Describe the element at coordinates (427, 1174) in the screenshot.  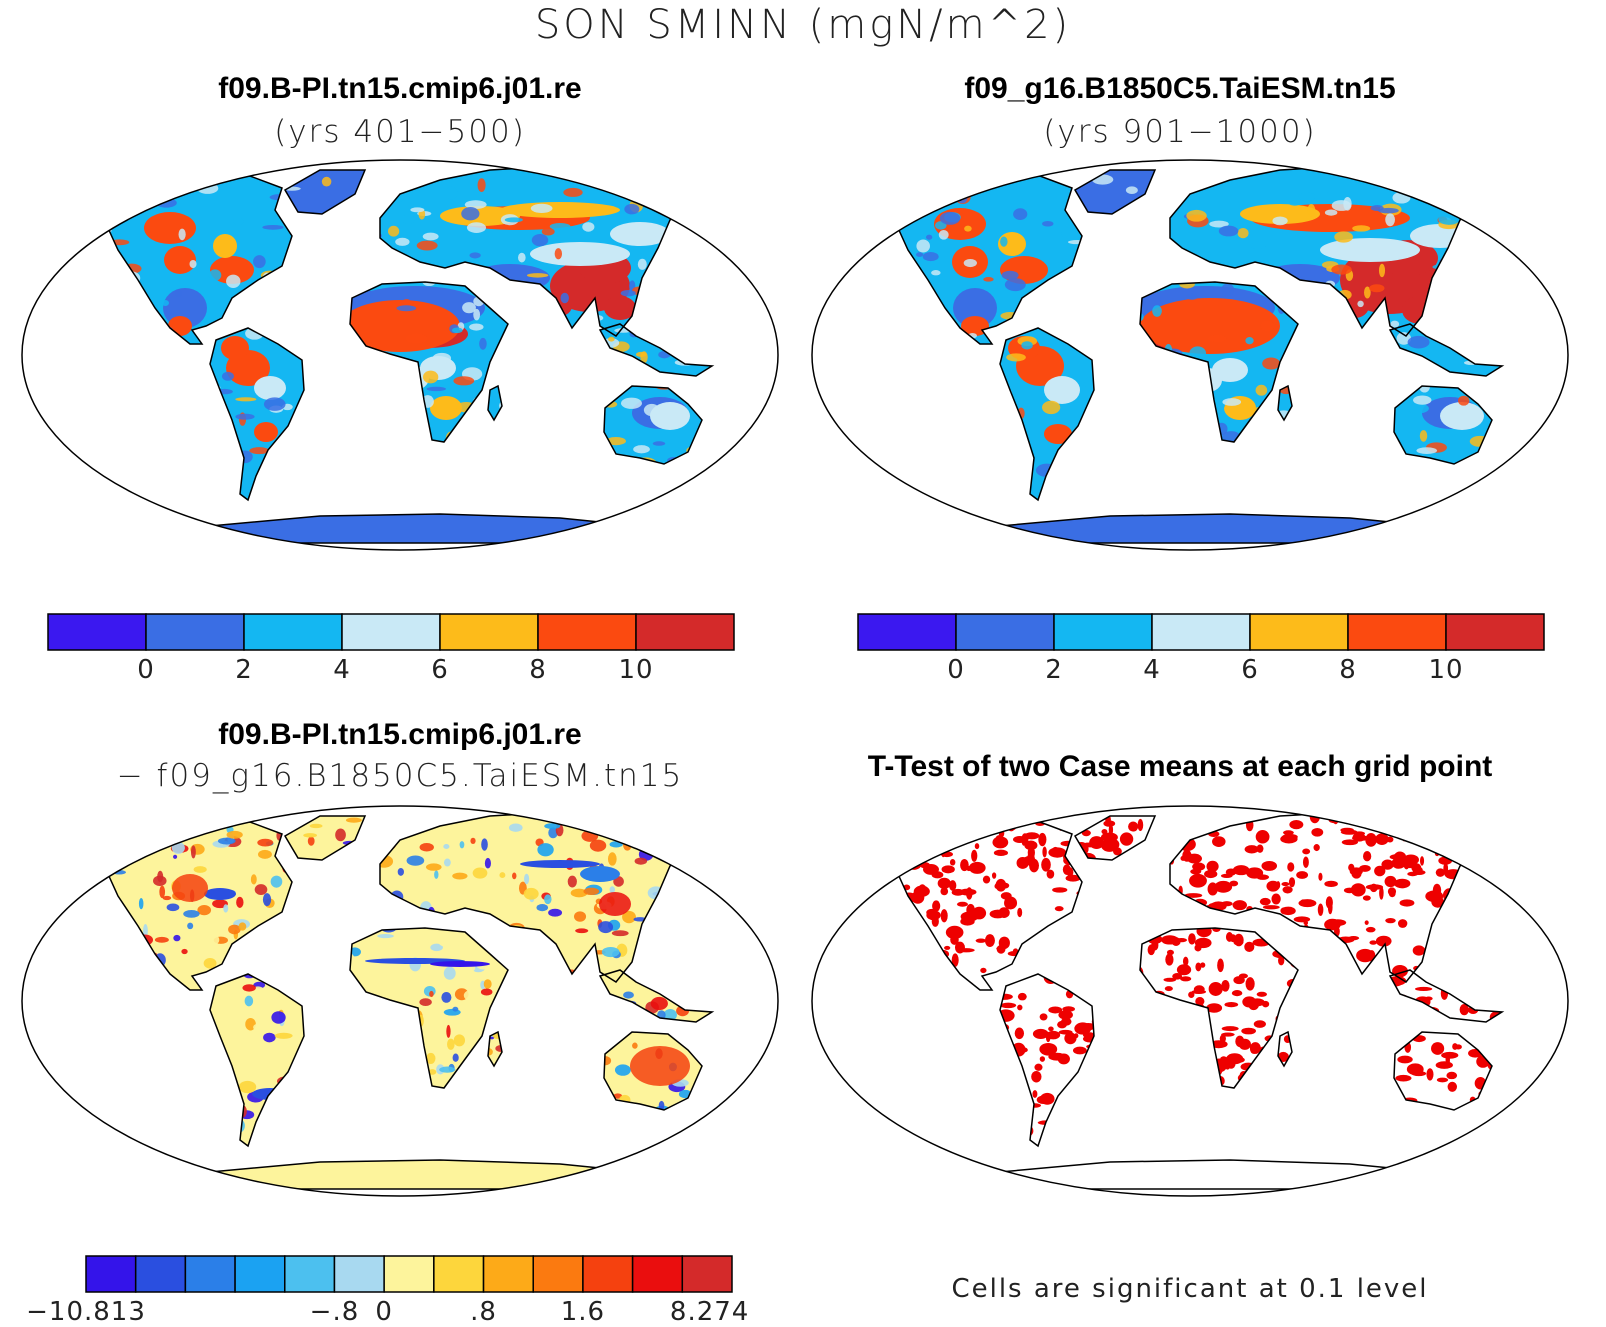
I see `land-fill-antarctica` at that location.